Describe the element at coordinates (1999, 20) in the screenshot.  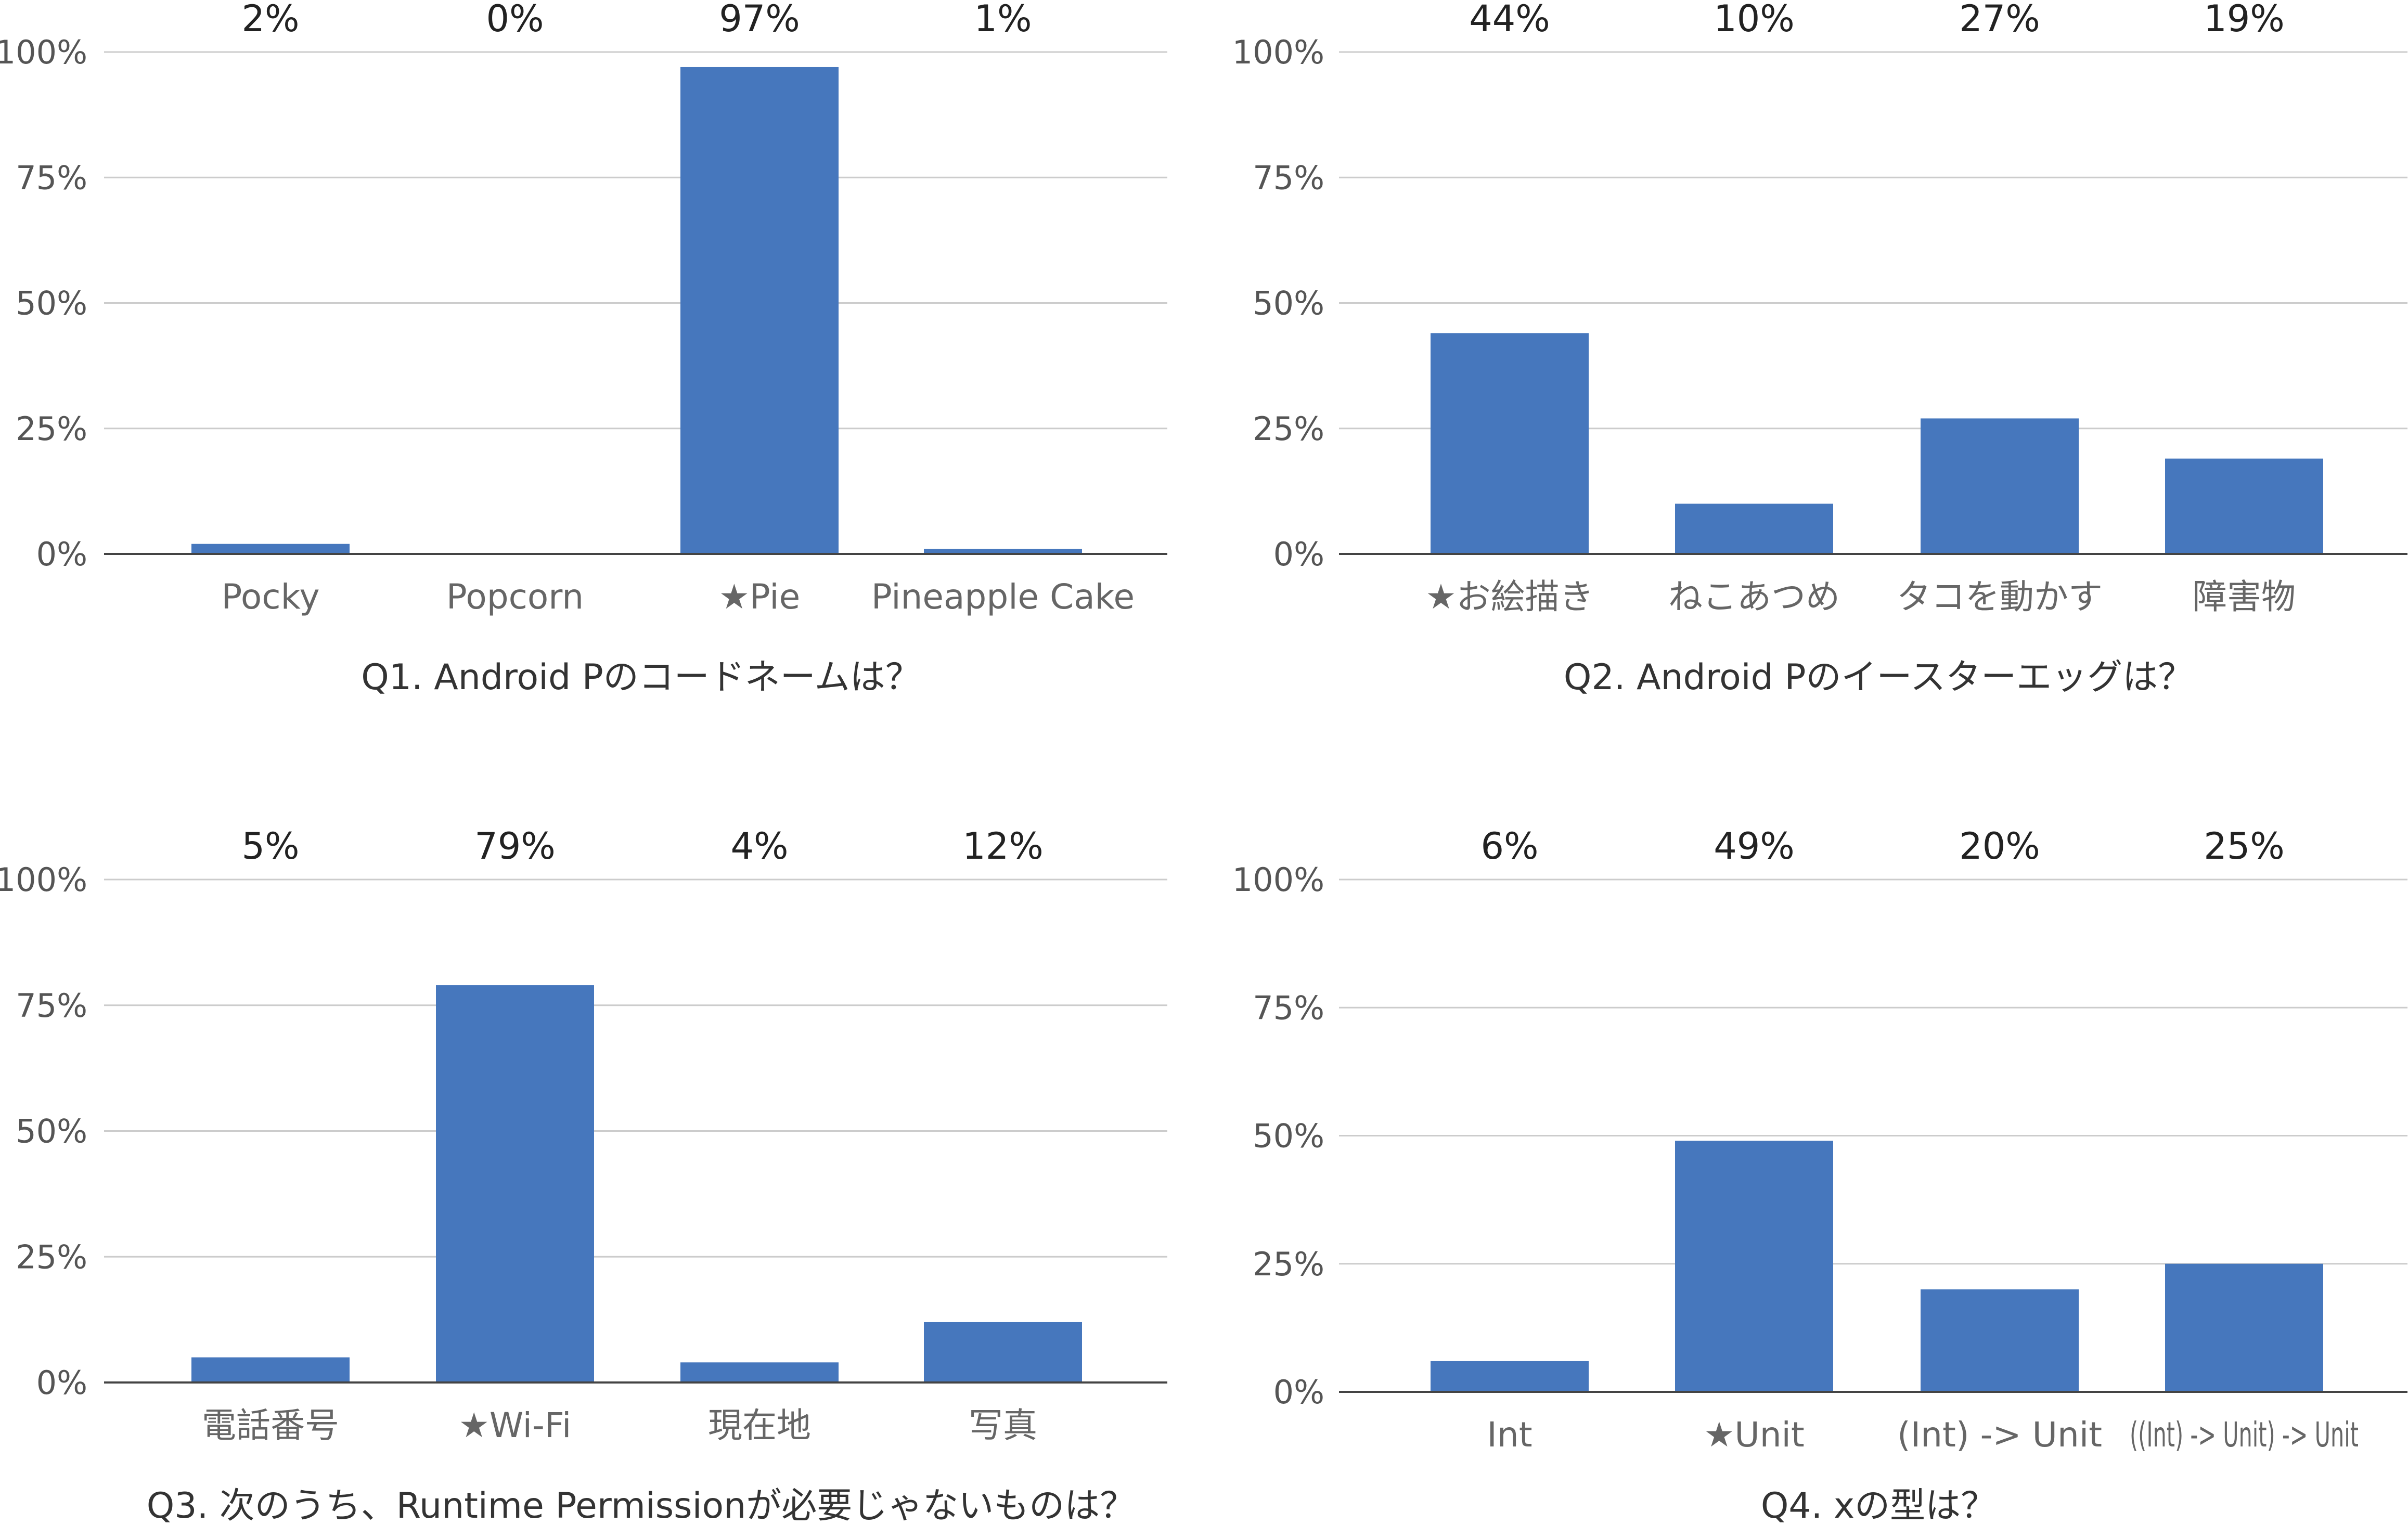
I see `data-label: 27%` at that location.